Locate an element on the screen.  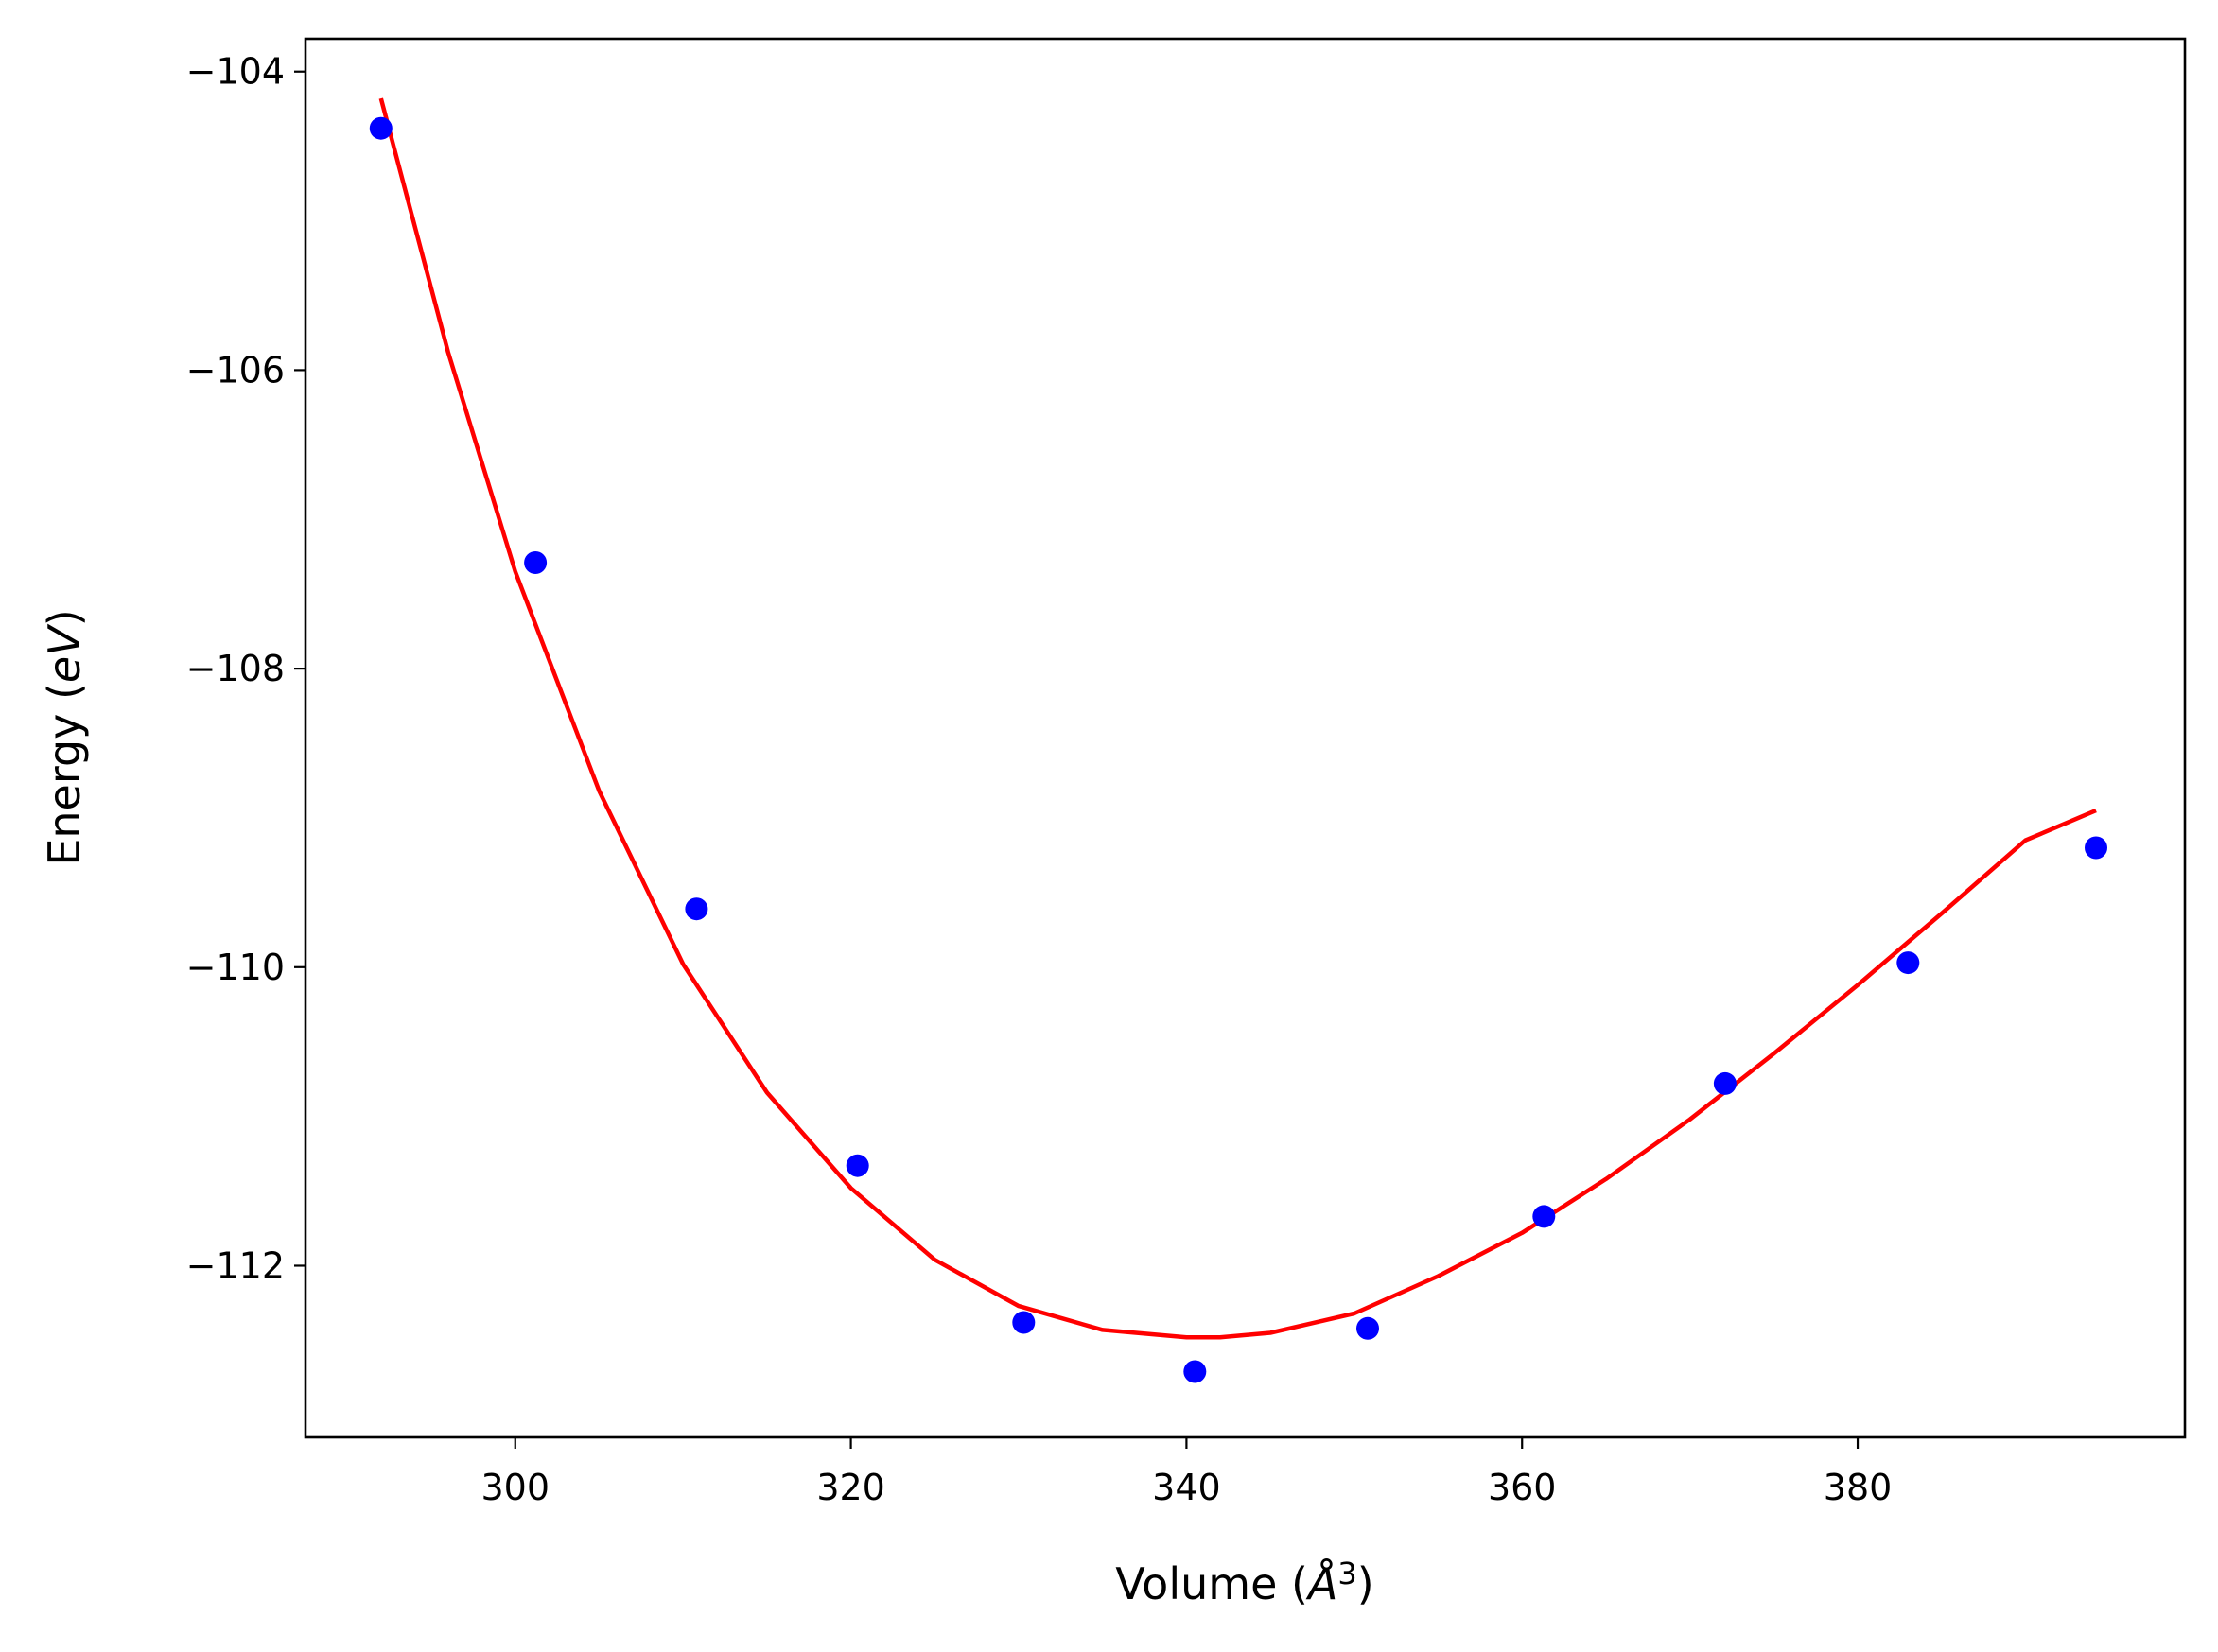
x-axis-label: Volume (Å3) is located at coordinates (1244, 1583).